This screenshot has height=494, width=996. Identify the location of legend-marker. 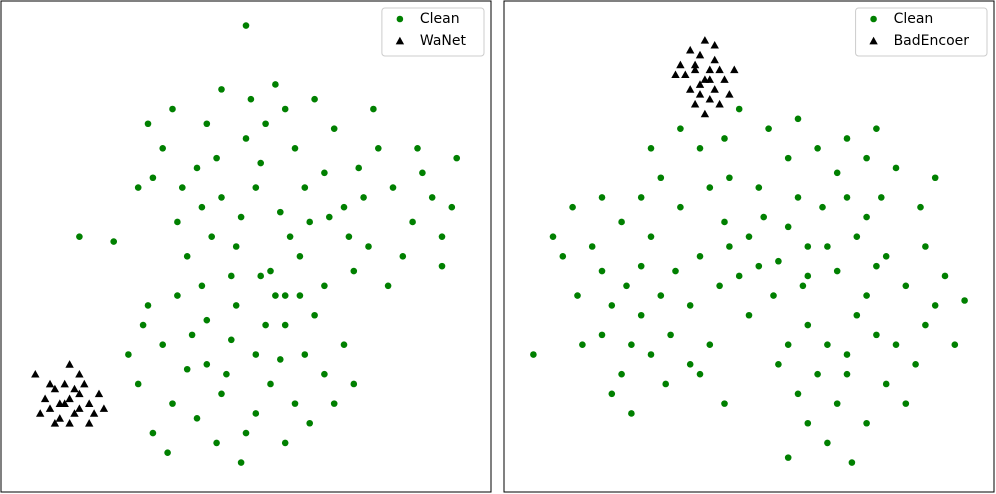
(873, 40).